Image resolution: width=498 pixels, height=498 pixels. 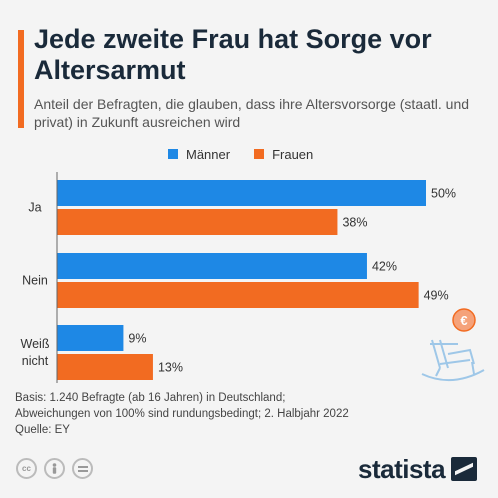 What do you see at coordinates (35, 361) in the screenshot?
I see `category-label-2-1: nicht` at bounding box center [35, 361].